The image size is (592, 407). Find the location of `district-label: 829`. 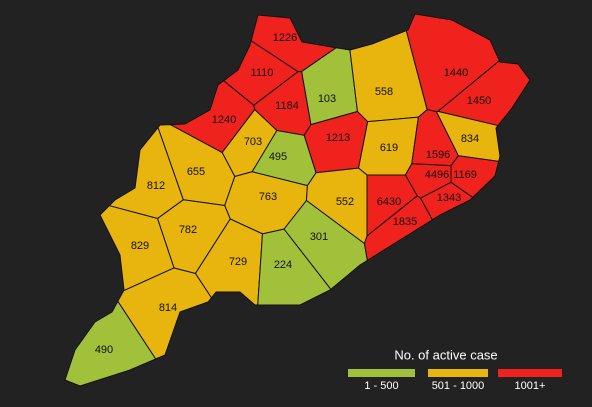

district-label: 829 is located at coordinates (140, 246).